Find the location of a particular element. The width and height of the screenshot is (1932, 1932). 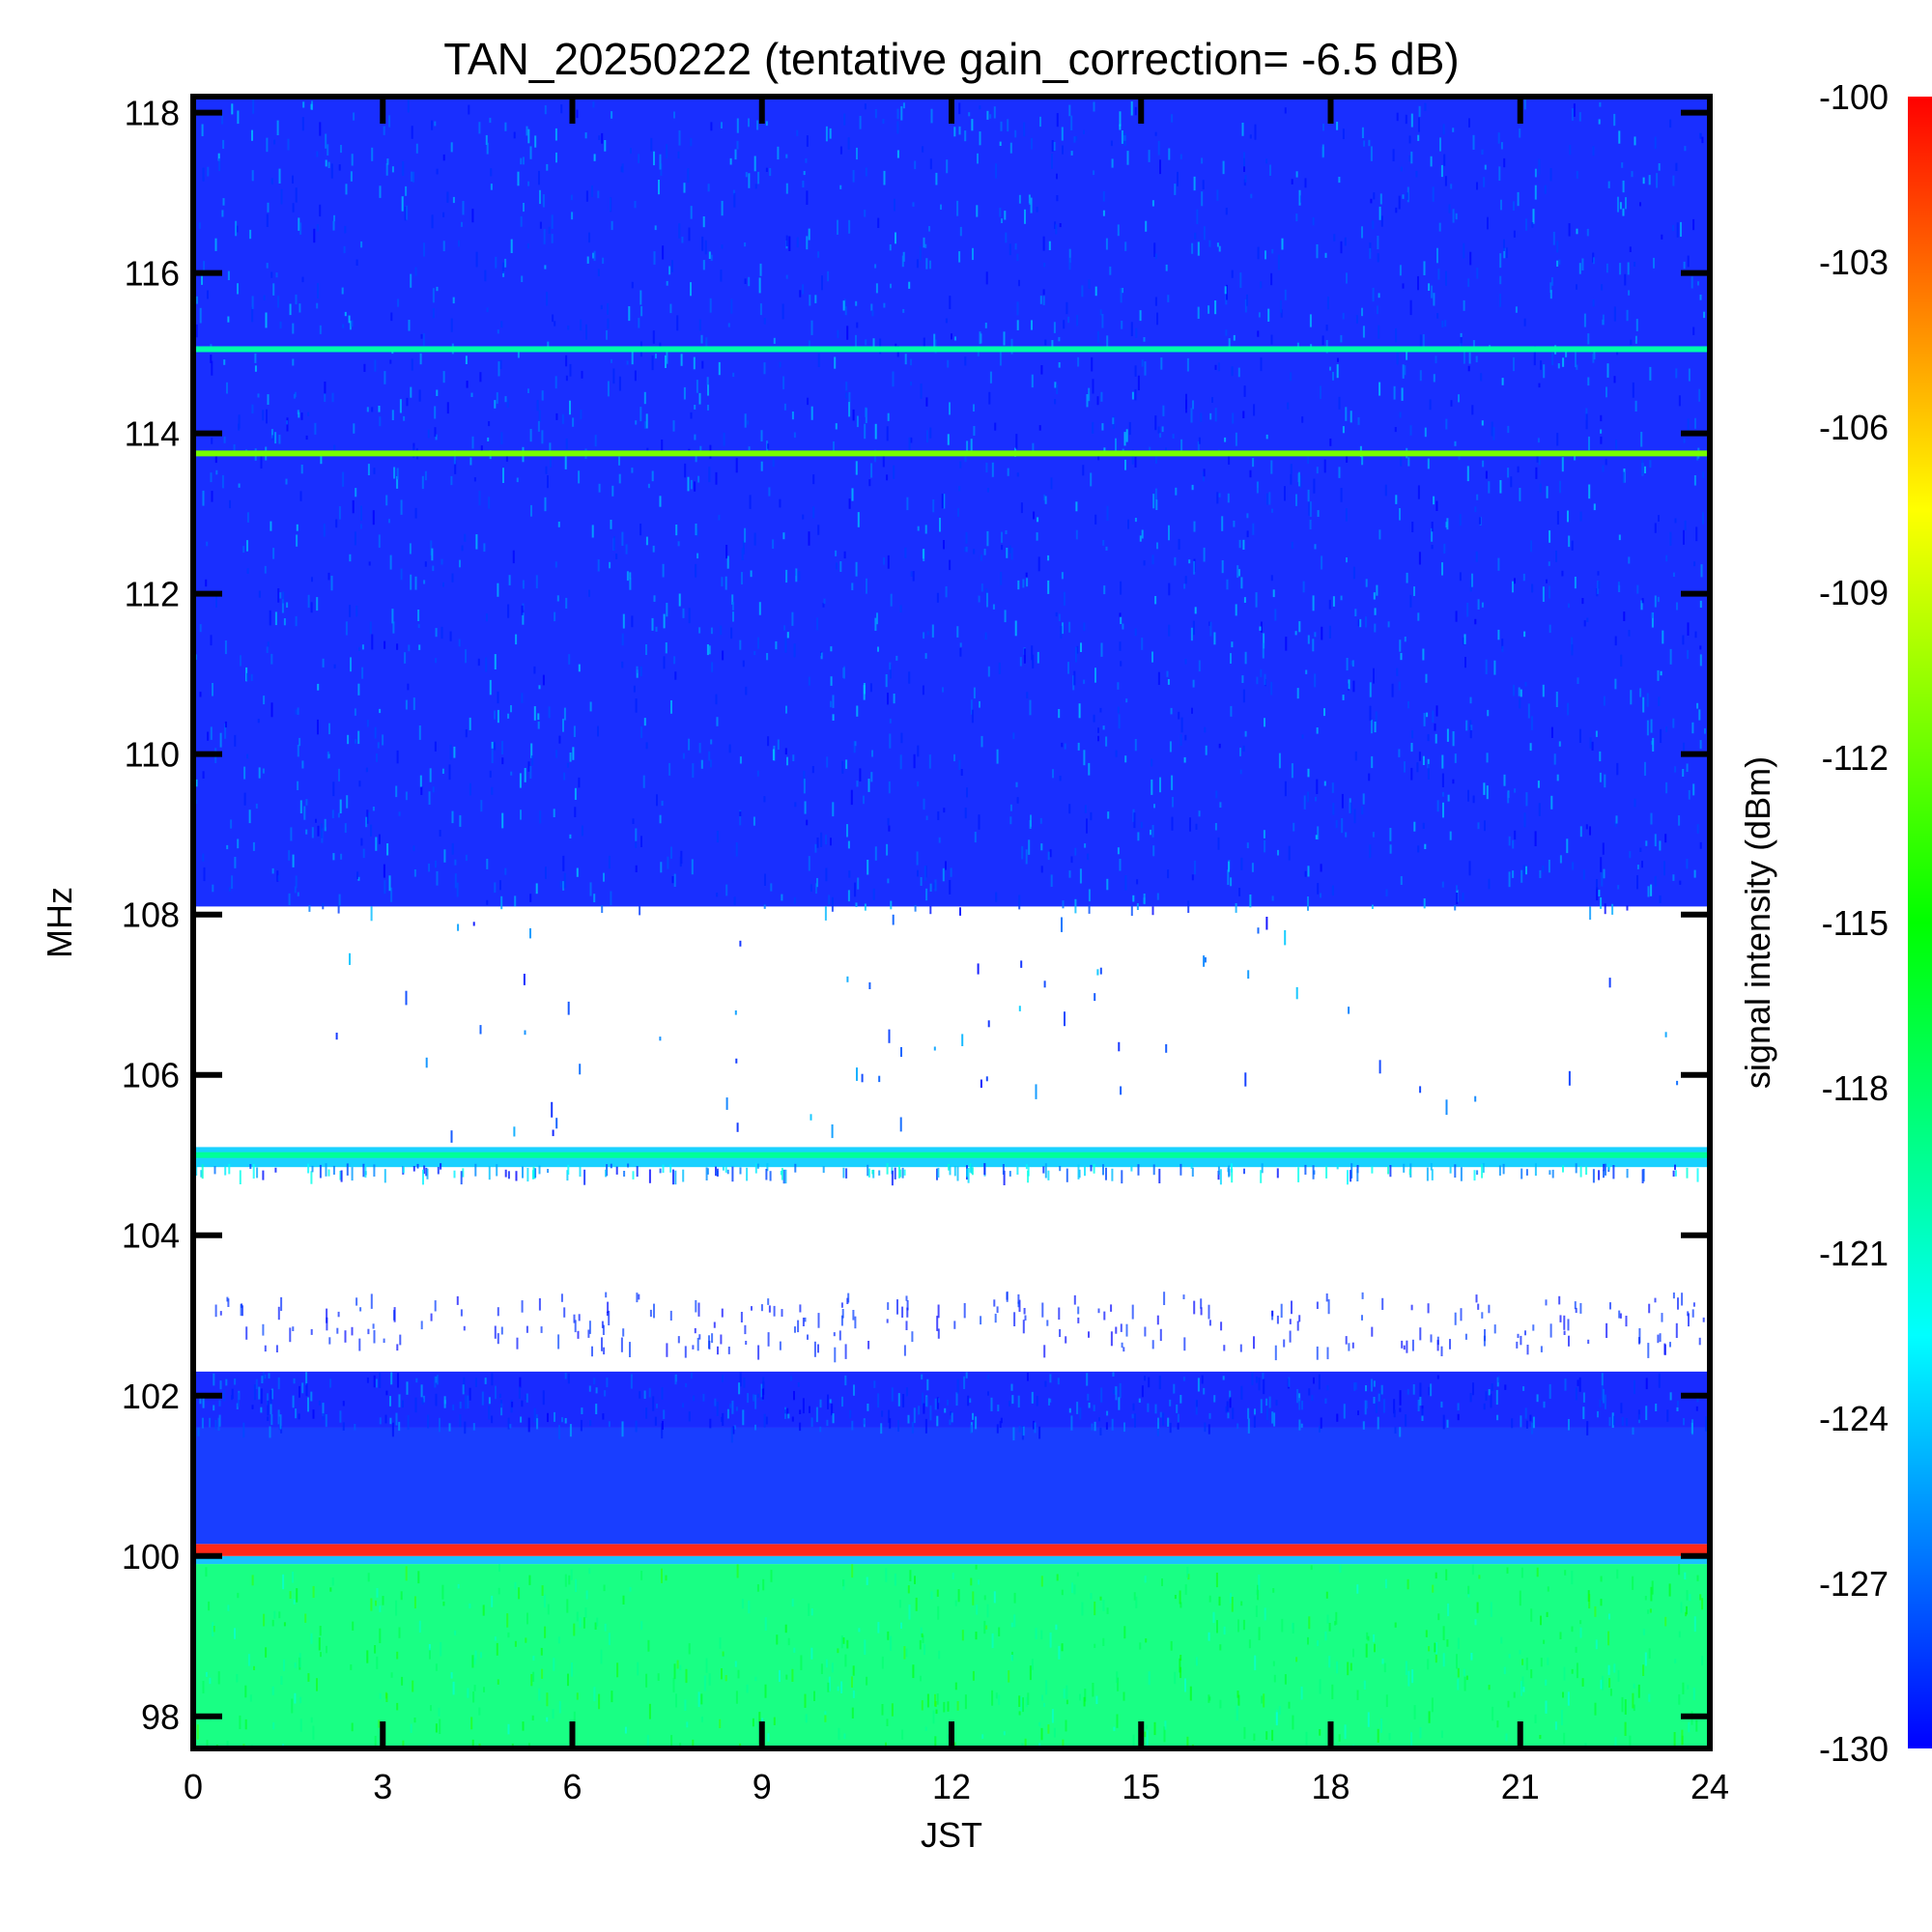

colorbar-tick-label: -130 is located at coordinates (1854, 1749).